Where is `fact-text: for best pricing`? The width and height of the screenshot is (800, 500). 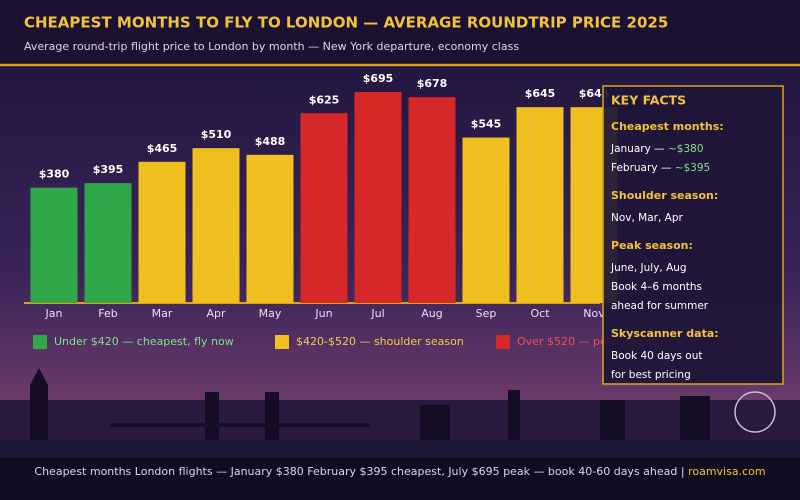 fact-text: for best pricing is located at coordinates (651, 375).